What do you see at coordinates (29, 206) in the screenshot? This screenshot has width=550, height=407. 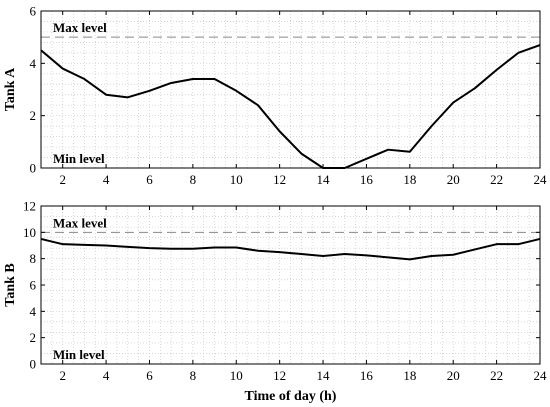 I see `y-tick-label: 12` at bounding box center [29, 206].